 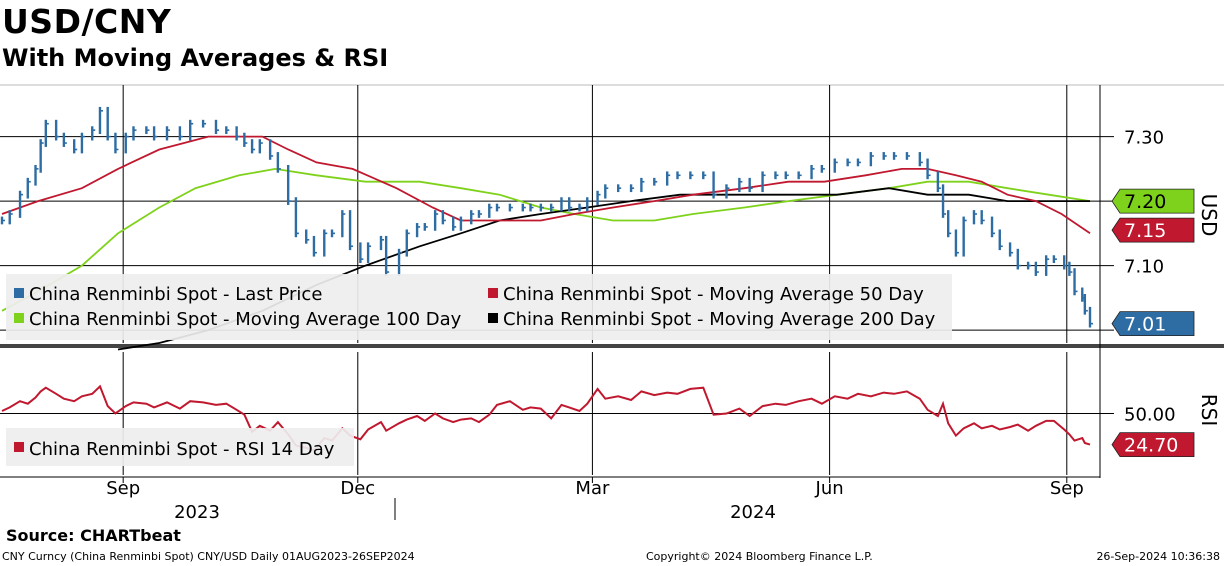 What do you see at coordinates (1158, 556) in the screenshot?
I see `timestamp: 26-Sep-2024 10:36:38` at bounding box center [1158, 556].